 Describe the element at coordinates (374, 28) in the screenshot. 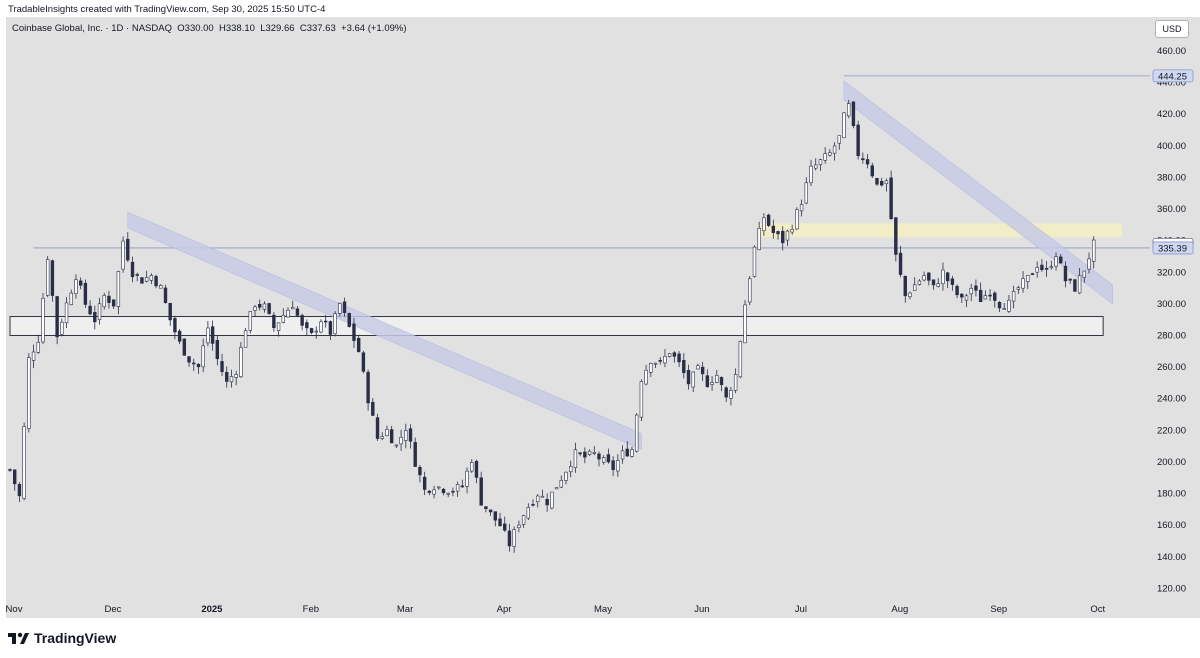

I see `legend-change: +3.64 (+1.09%)` at that location.